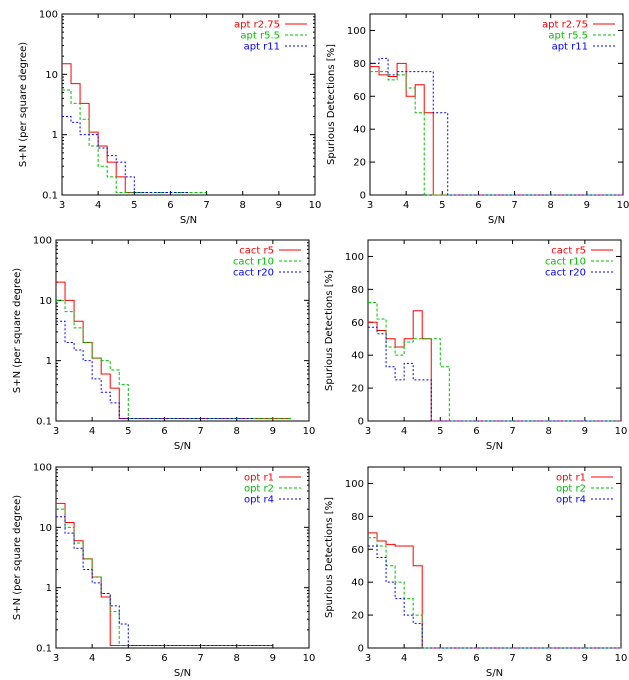  I want to click on series-line-cact-r10, so click(173, 359).